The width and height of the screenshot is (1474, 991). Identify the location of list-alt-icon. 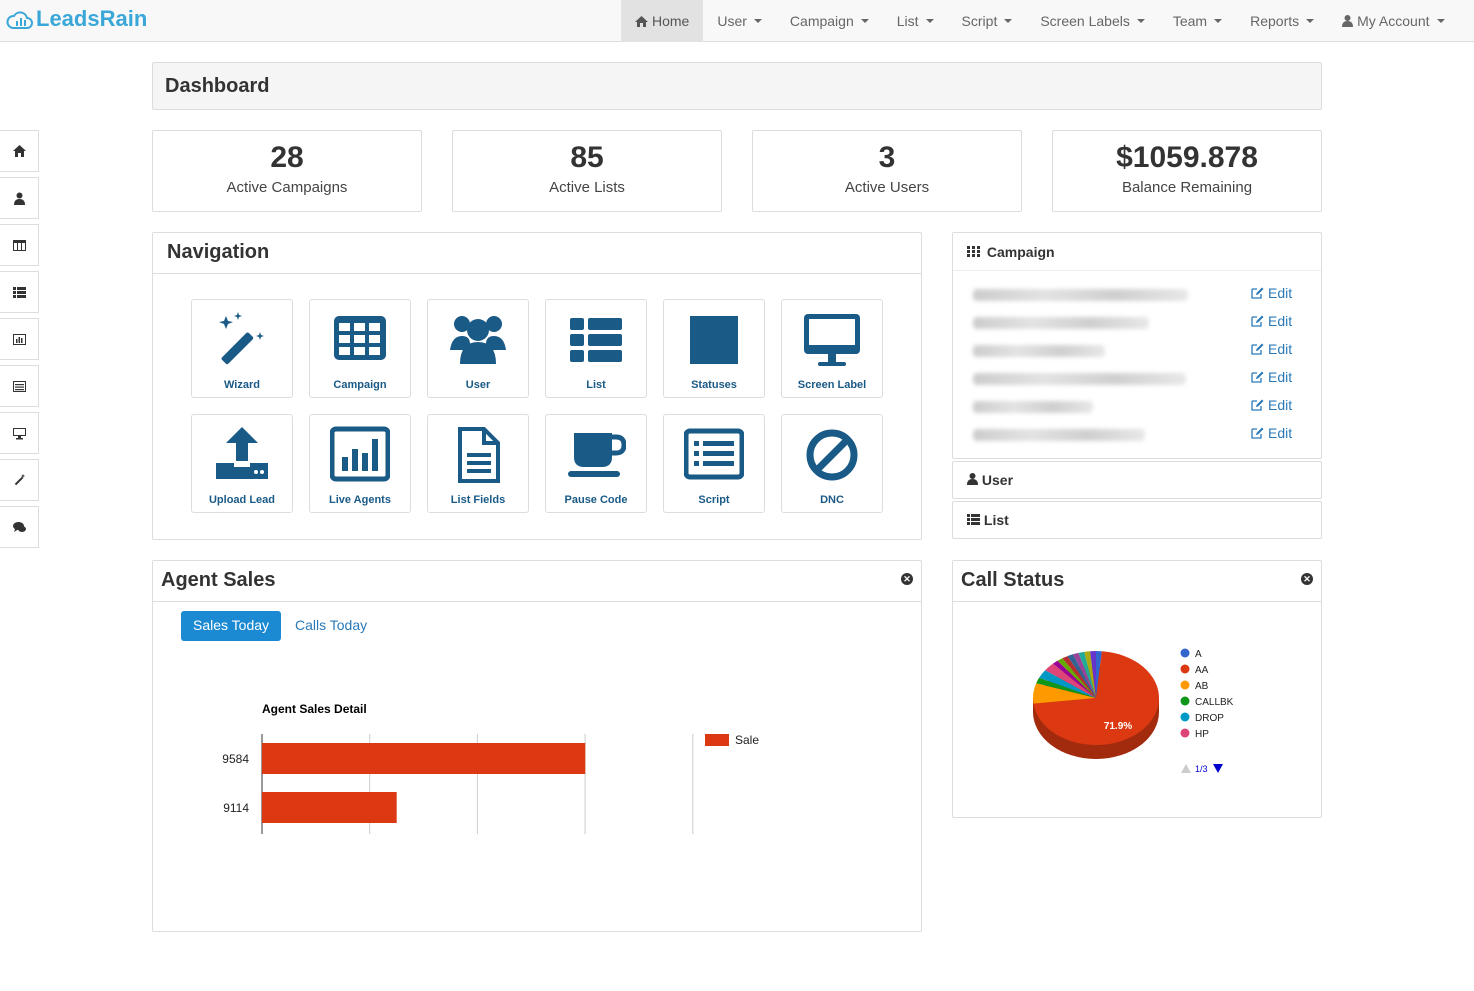
(19, 386).